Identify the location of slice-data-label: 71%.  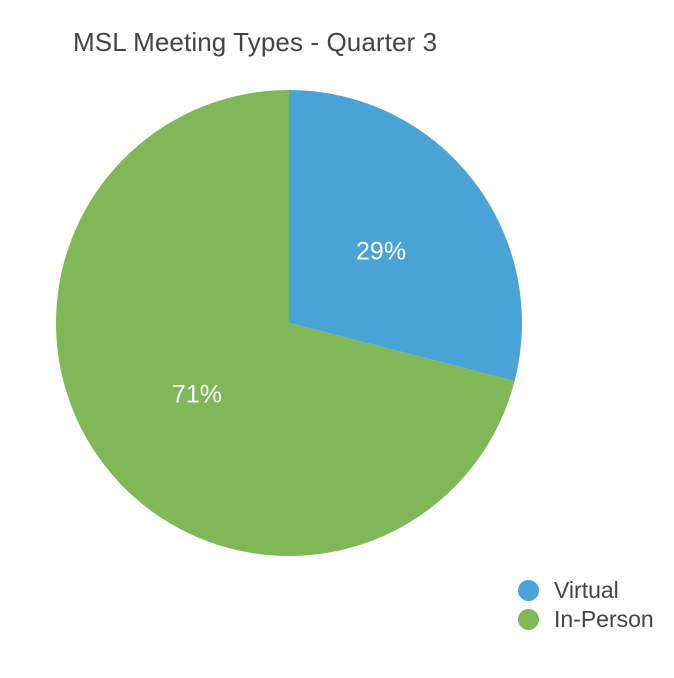
(197, 394).